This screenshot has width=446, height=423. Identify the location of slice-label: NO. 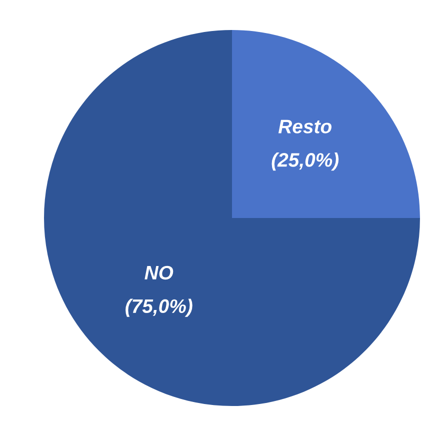
(159, 273).